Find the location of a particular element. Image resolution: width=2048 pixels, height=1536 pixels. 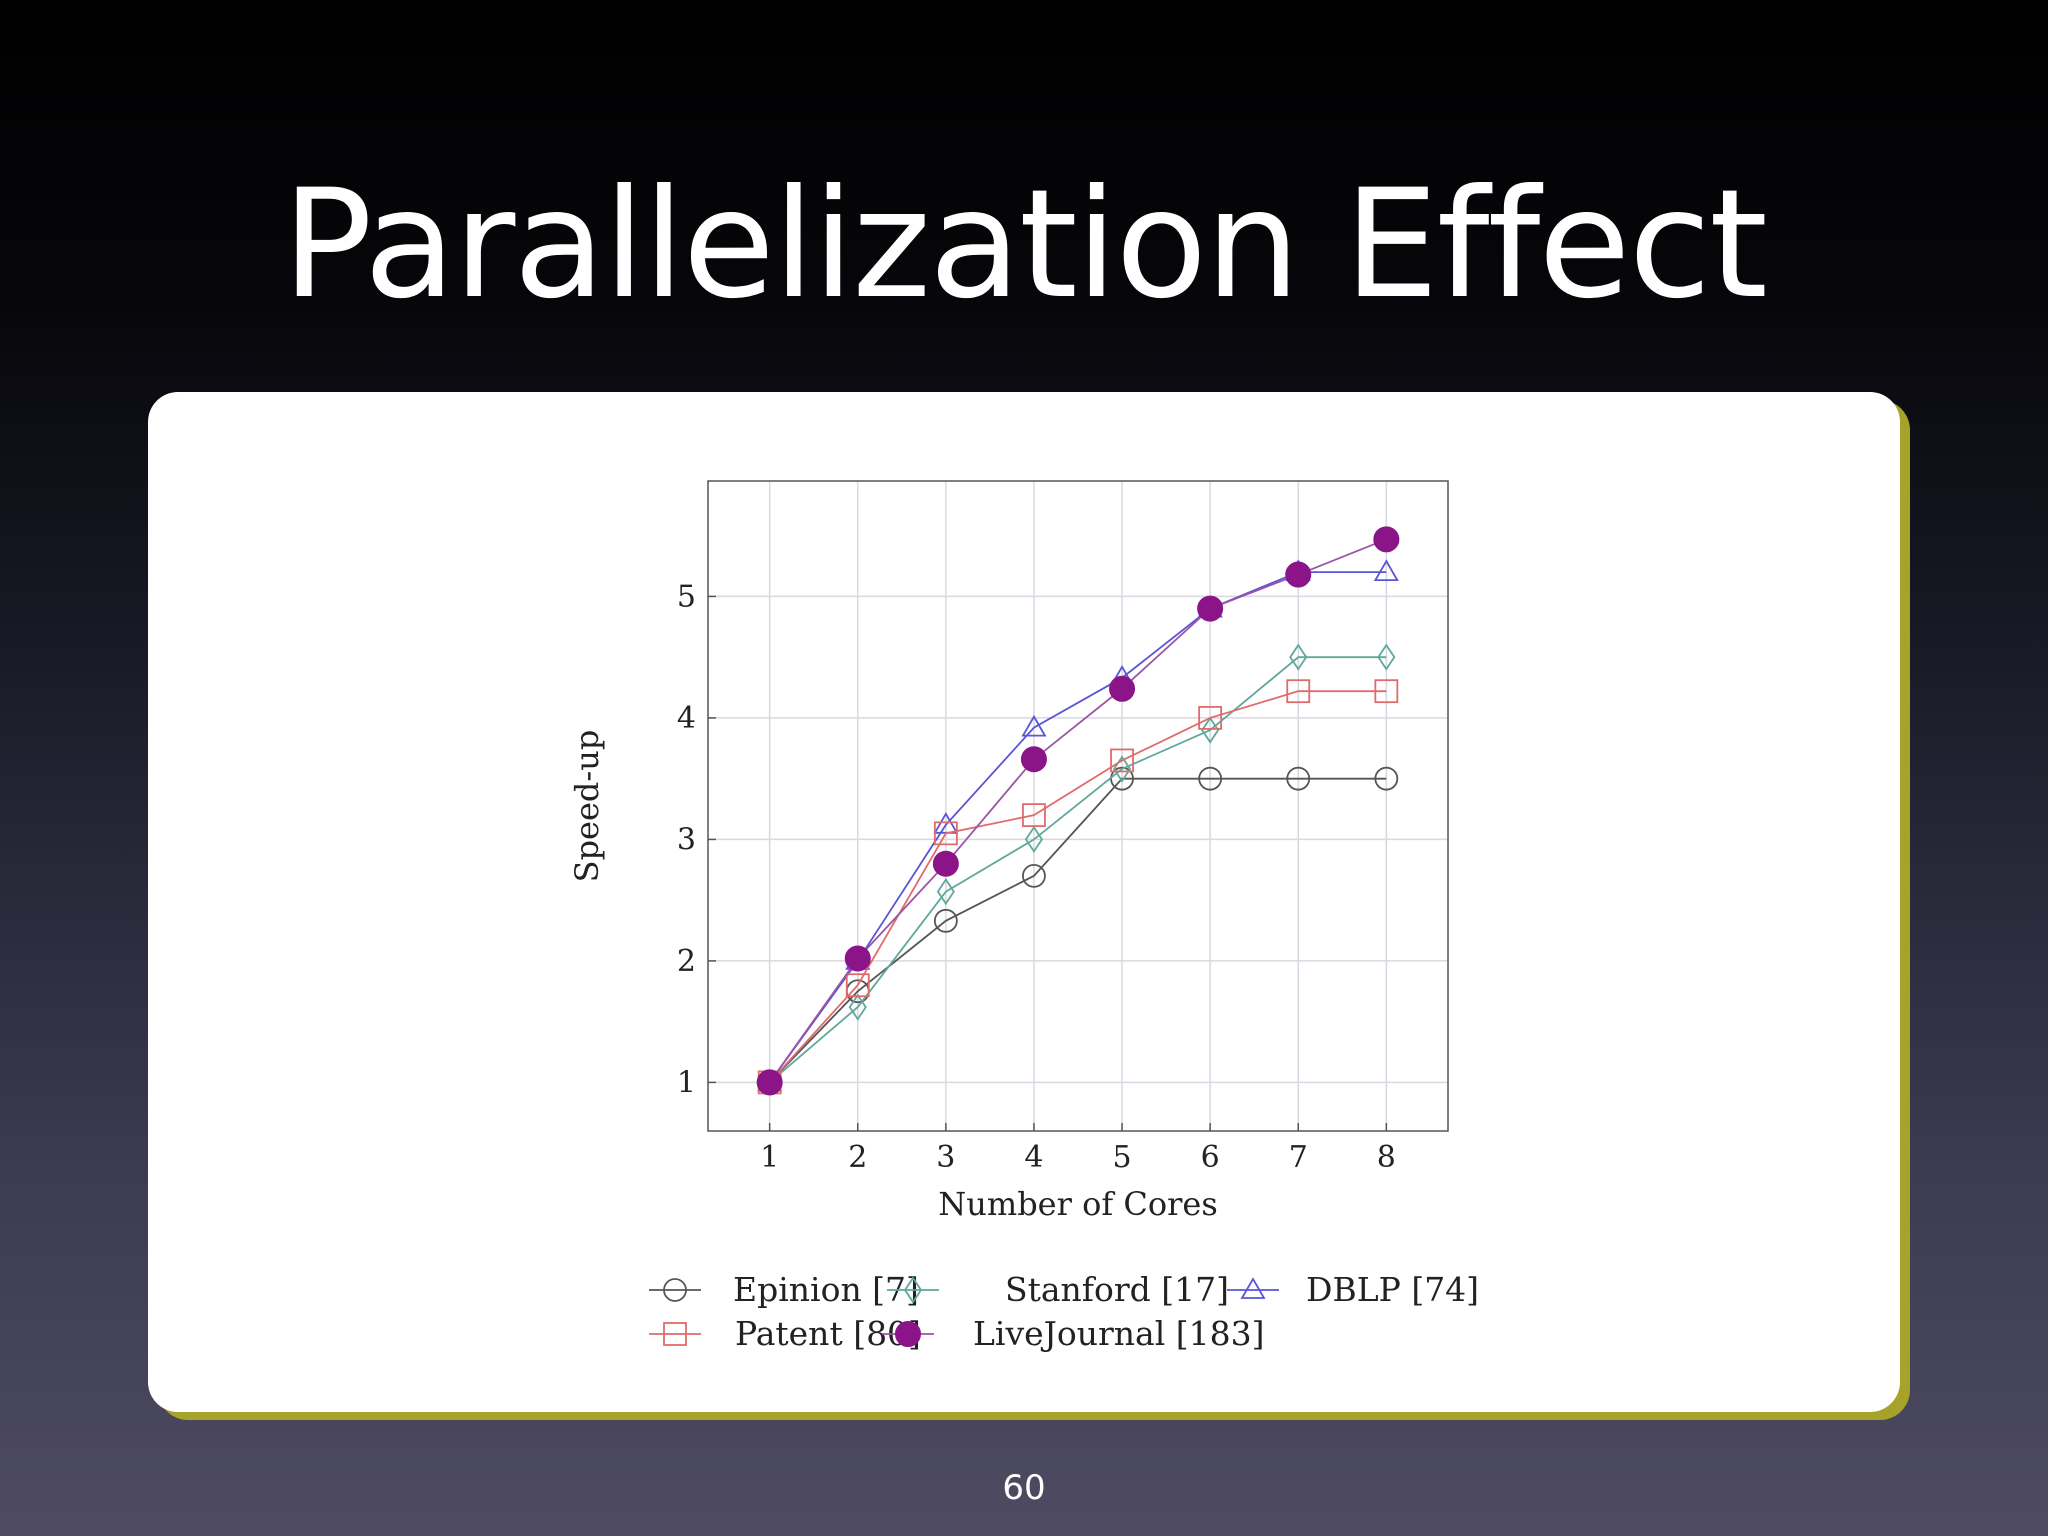

slide-title: Parallelization Effect is located at coordinates (1025, 245).